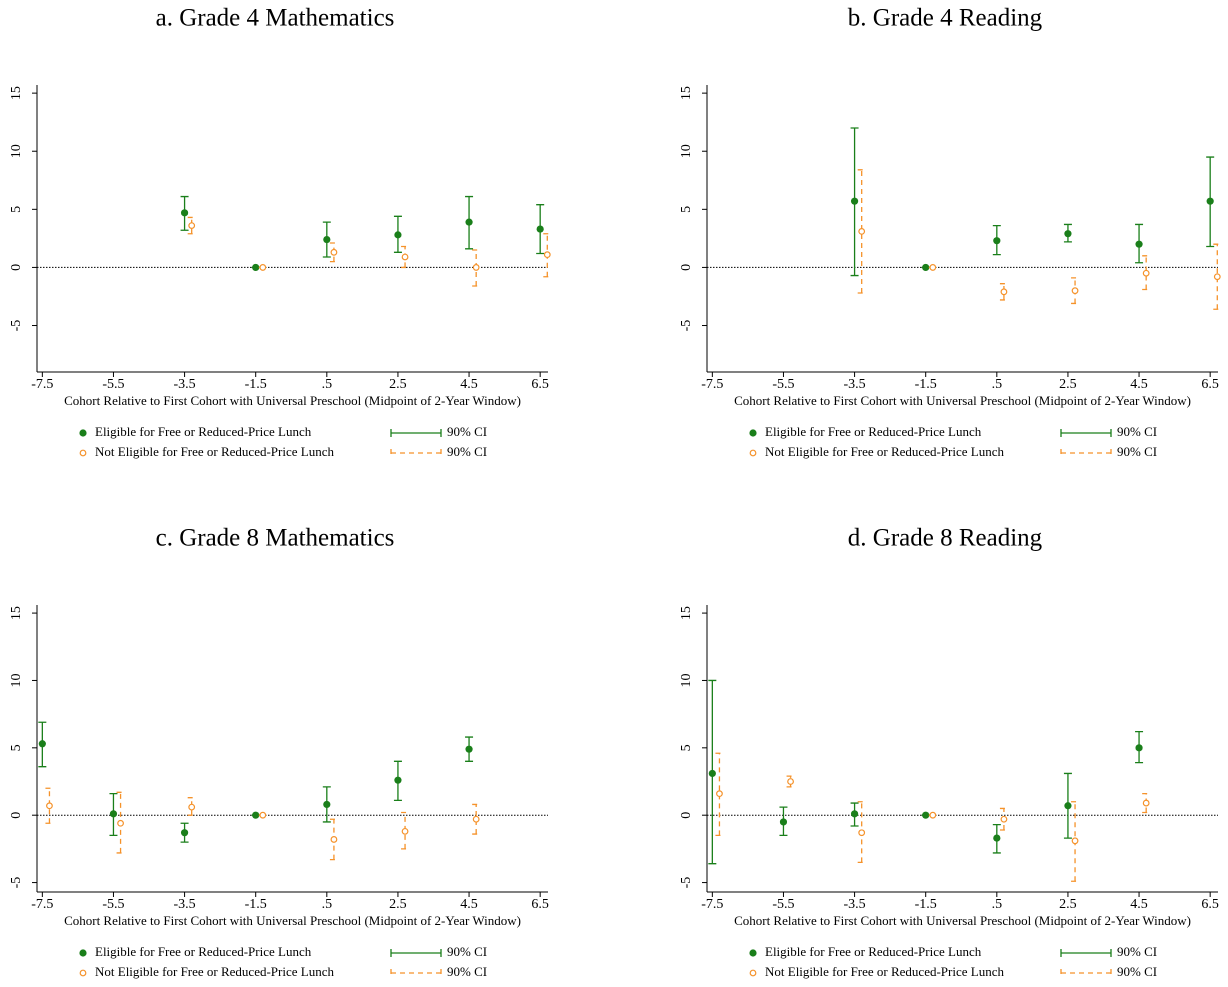 This screenshot has height=987, width=1228. What do you see at coordinates (854, 384) in the screenshot?
I see `x-tick-label: -3.5` at bounding box center [854, 384].